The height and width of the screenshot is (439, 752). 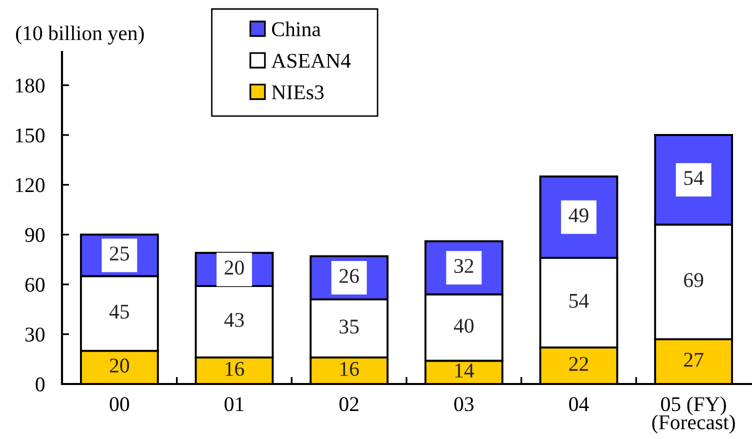 What do you see at coordinates (464, 371) in the screenshot?
I see `data-label: 14` at bounding box center [464, 371].